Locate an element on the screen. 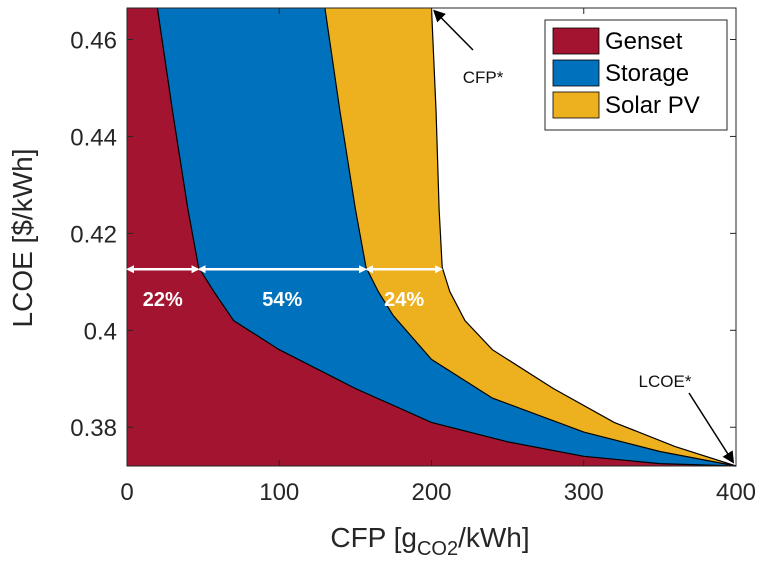  legend-swatch-genset is located at coordinates (576, 41).